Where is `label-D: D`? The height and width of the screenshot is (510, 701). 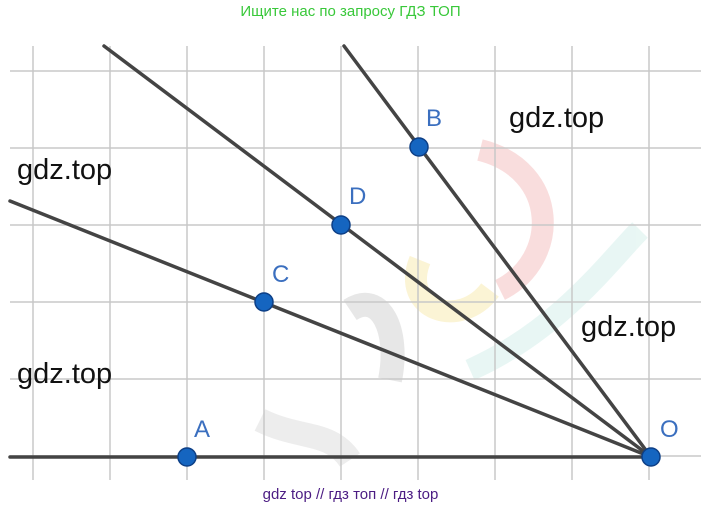
label-D: D is located at coordinates (357, 196).